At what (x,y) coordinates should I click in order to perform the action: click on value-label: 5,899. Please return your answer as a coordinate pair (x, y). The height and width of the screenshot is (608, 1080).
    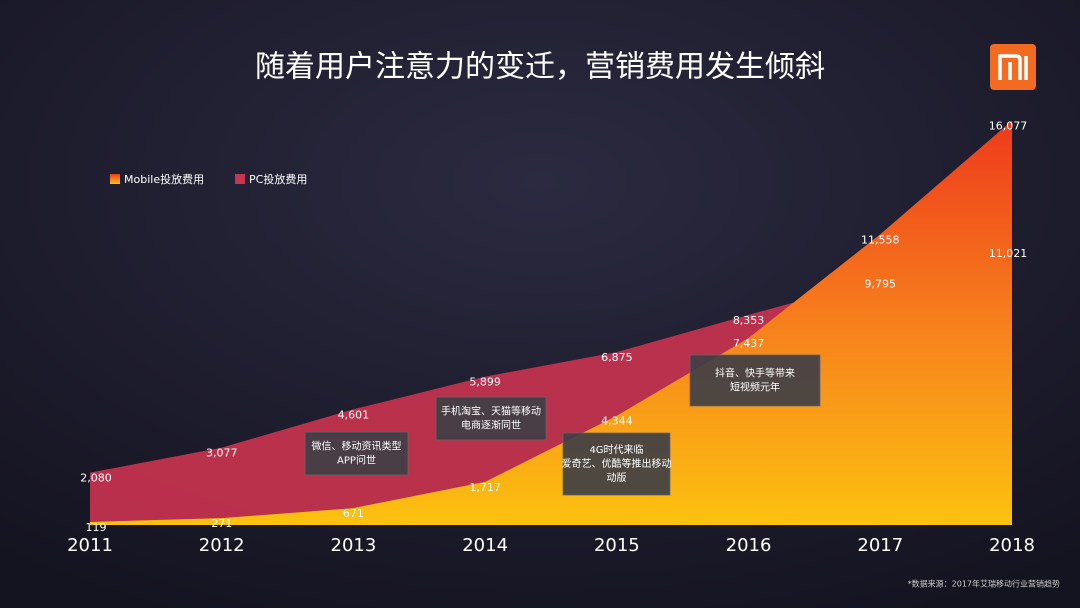
    Looking at the image, I should click on (485, 382).